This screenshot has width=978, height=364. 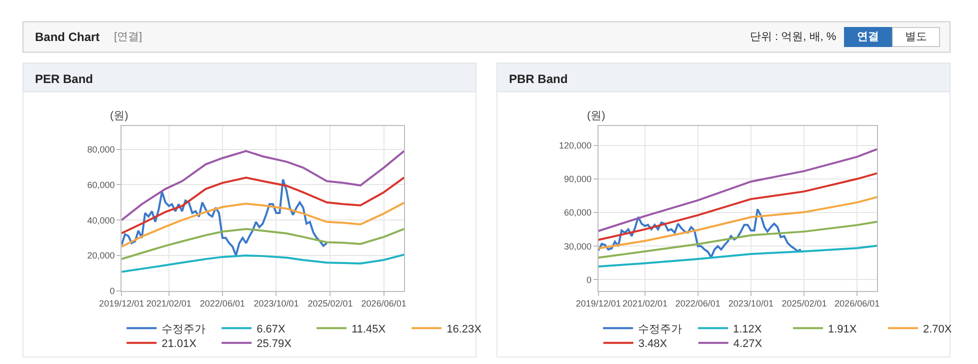 I want to click on legend-label: 21.01X, so click(x=180, y=344).